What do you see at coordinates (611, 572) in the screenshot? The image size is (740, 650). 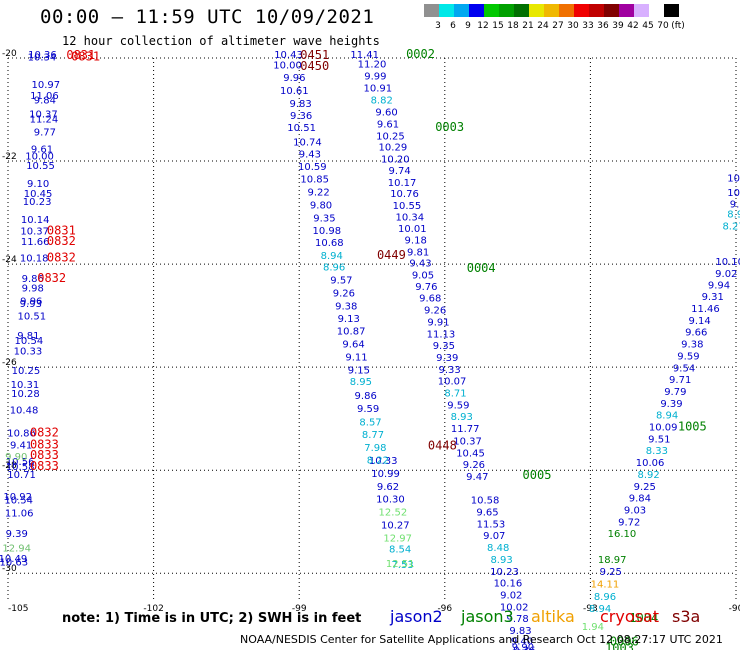 I see `wave-height-value: 9.25` at bounding box center [611, 572].